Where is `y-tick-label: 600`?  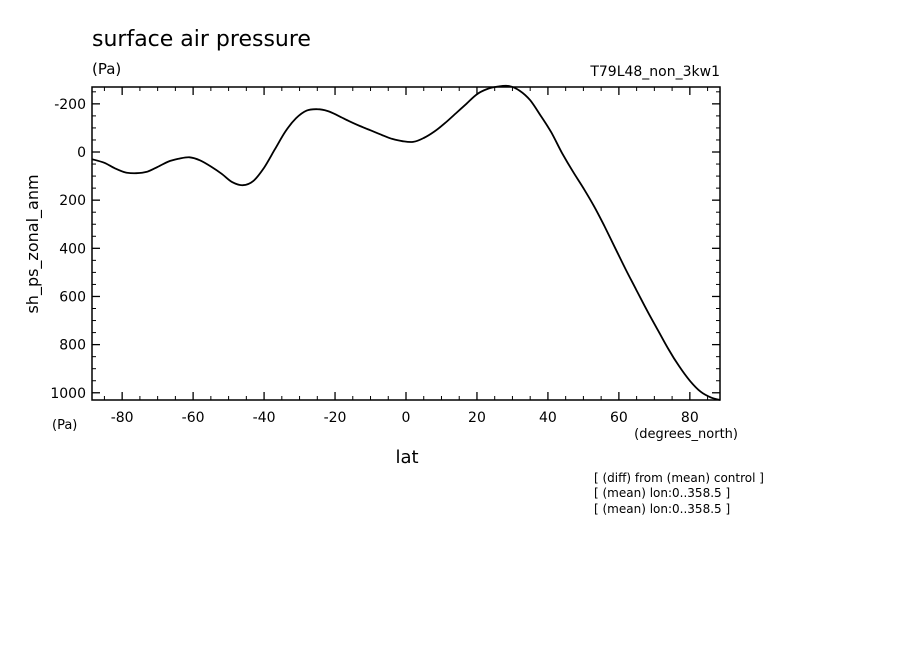
y-tick-label: 600 is located at coordinates (72, 297).